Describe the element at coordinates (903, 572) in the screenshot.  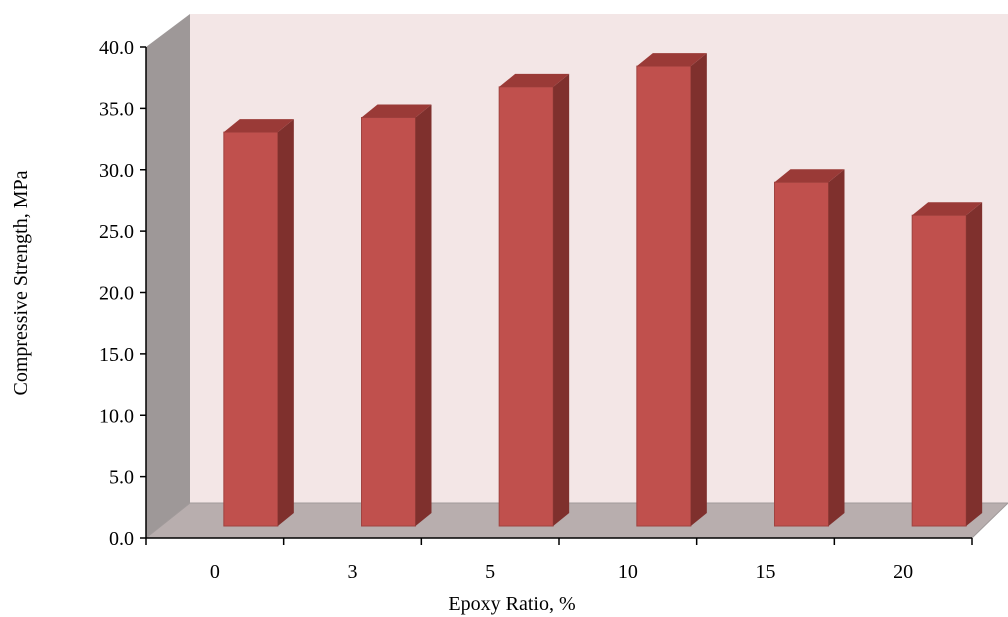
I see `x-tick-label: 20` at that location.